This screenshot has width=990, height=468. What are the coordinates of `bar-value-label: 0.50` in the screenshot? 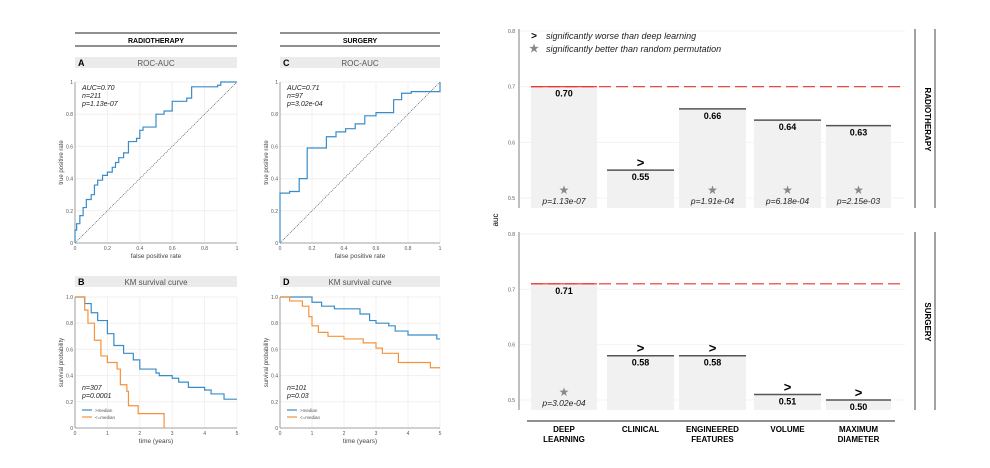 It's located at (859, 407).